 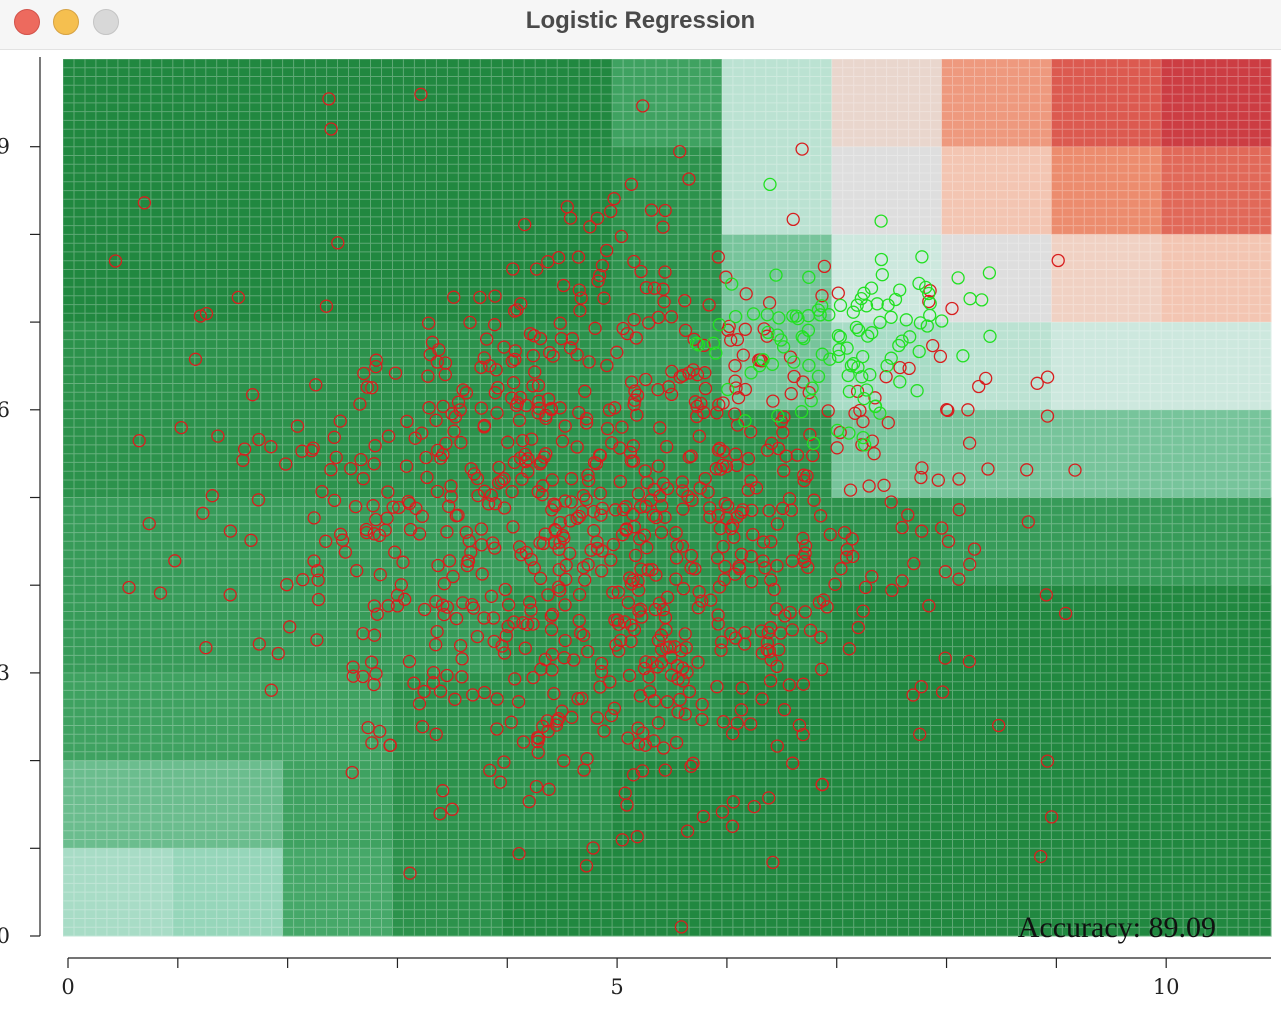 What do you see at coordinates (27, 22) in the screenshot?
I see `close-window-button` at bounding box center [27, 22].